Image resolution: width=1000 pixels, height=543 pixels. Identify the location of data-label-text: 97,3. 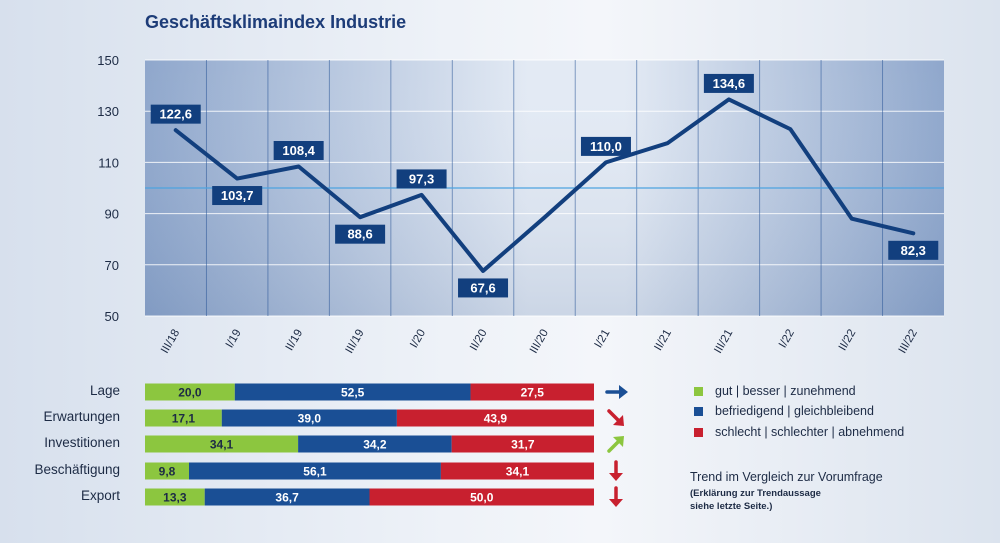
(421, 178).